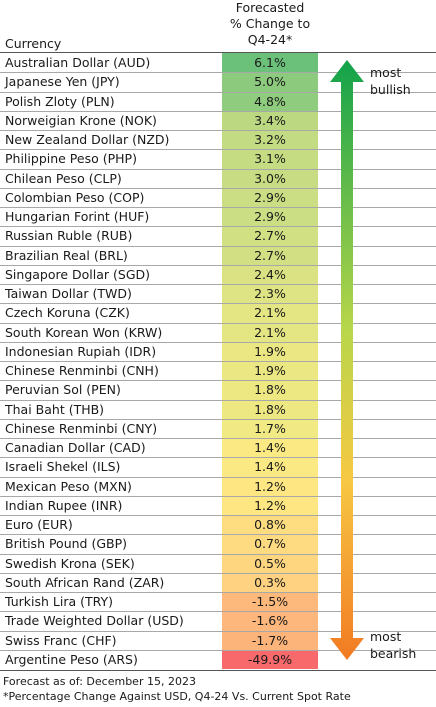 The height and width of the screenshot is (707, 436). Describe the element at coordinates (81, 428) in the screenshot. I see `currency-name: Chinese Renminbi (CNY)` at that location.